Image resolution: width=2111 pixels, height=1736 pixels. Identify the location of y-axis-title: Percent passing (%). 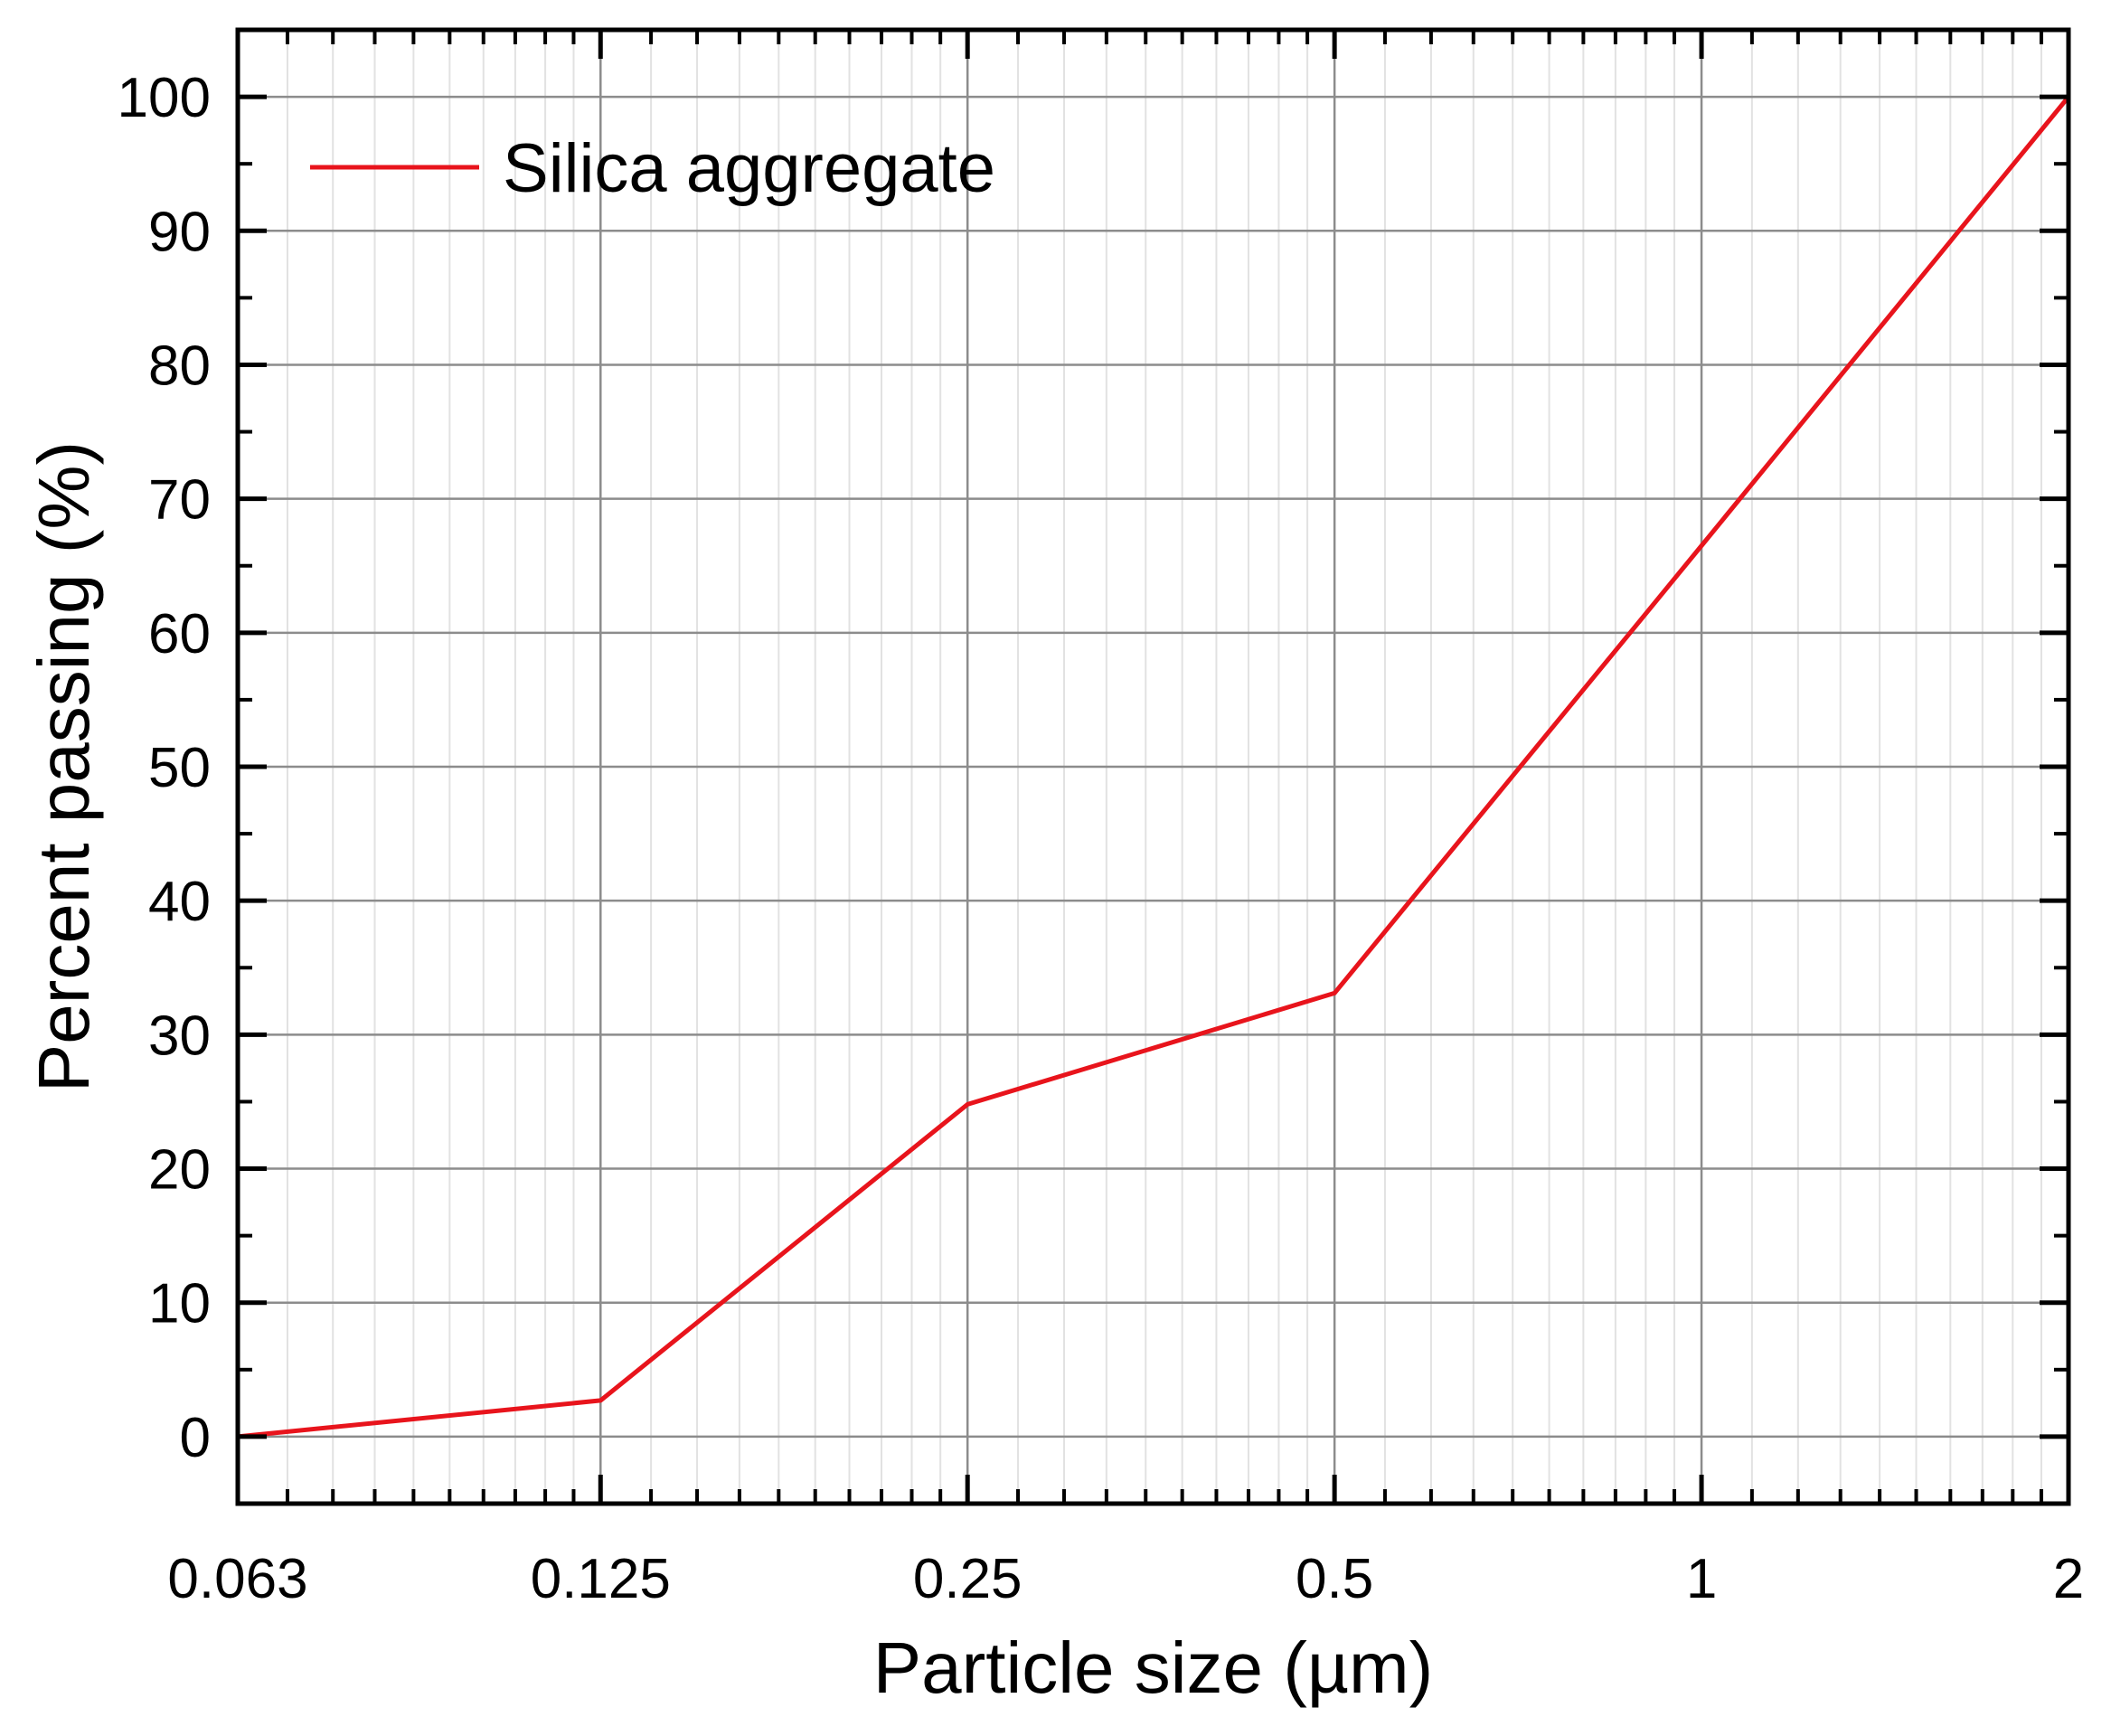
(64, 767).